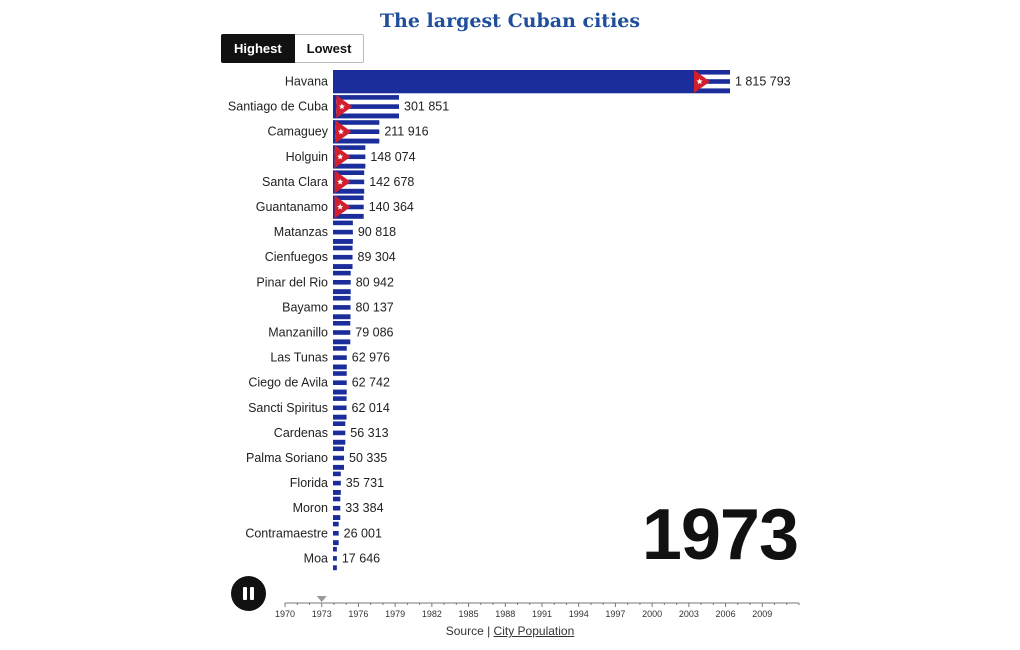 The height and width of the screenshot is (650, 1020). Describe the element at coordinates (510, 21) in the screenshot. I see `chart-title: The largest Cuban cities` at that location.